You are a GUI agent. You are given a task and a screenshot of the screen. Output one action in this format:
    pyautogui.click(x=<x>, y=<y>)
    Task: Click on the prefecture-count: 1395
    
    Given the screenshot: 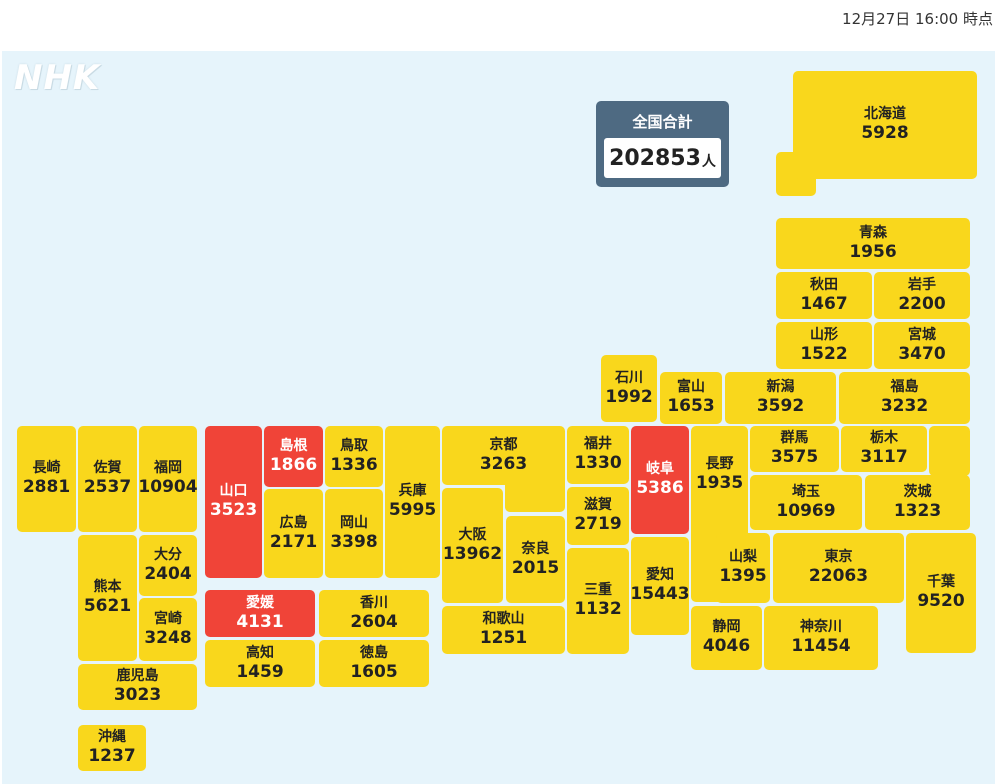 What is the action you would take?
    pyautogui.click(x=743, y=576)
    